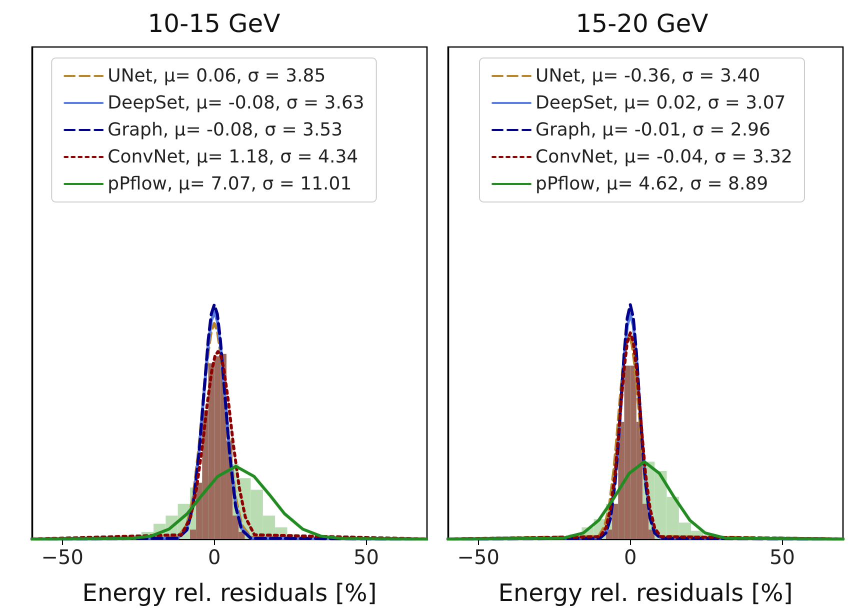  Describe the element at coordinates (664, 157) in the screenshot. I see `legend-label: ConvNet, μ= -0.04, σ = 3.32` at that location.